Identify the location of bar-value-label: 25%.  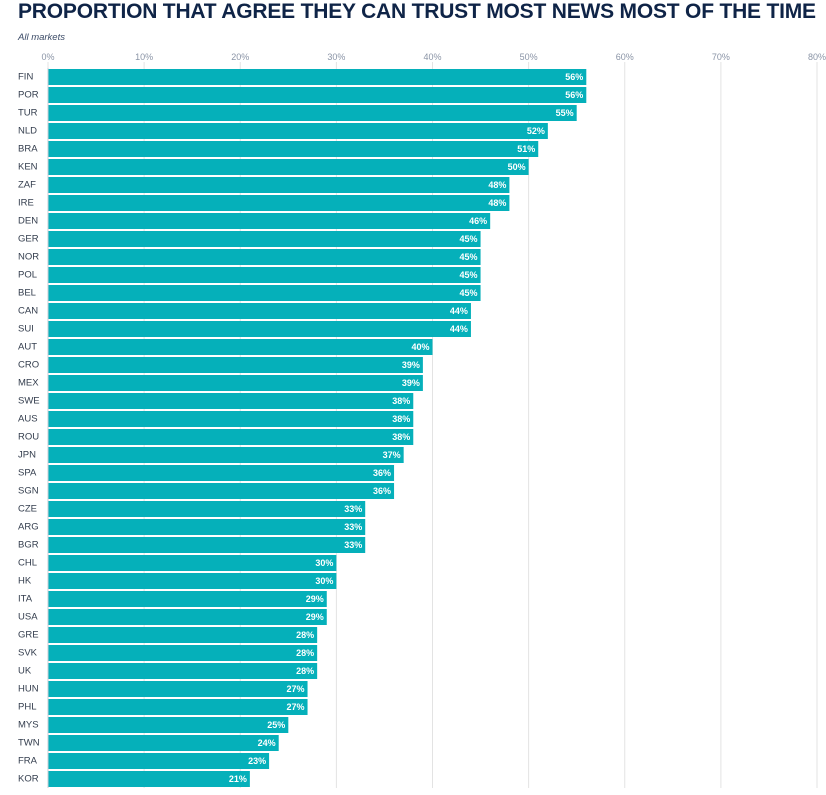
(276, 725).